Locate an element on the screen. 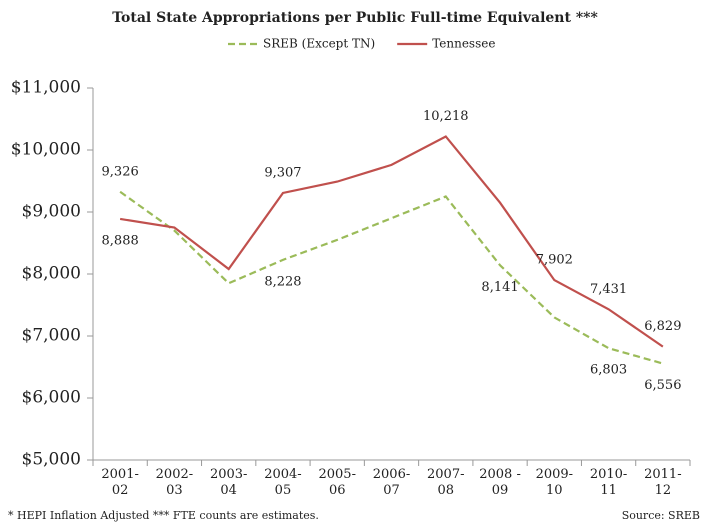 This screenshot has width=710, height=525. x-tick-label: 2003-04 is located at coordinates (228, 482).